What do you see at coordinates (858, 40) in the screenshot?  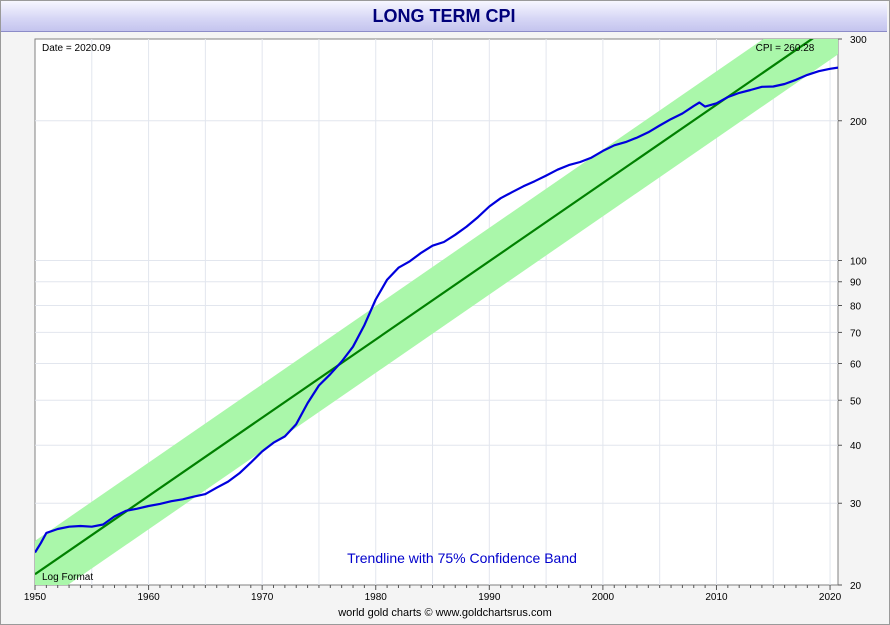 I see `y-tick-label: 300` at bounding box center [858, 40].